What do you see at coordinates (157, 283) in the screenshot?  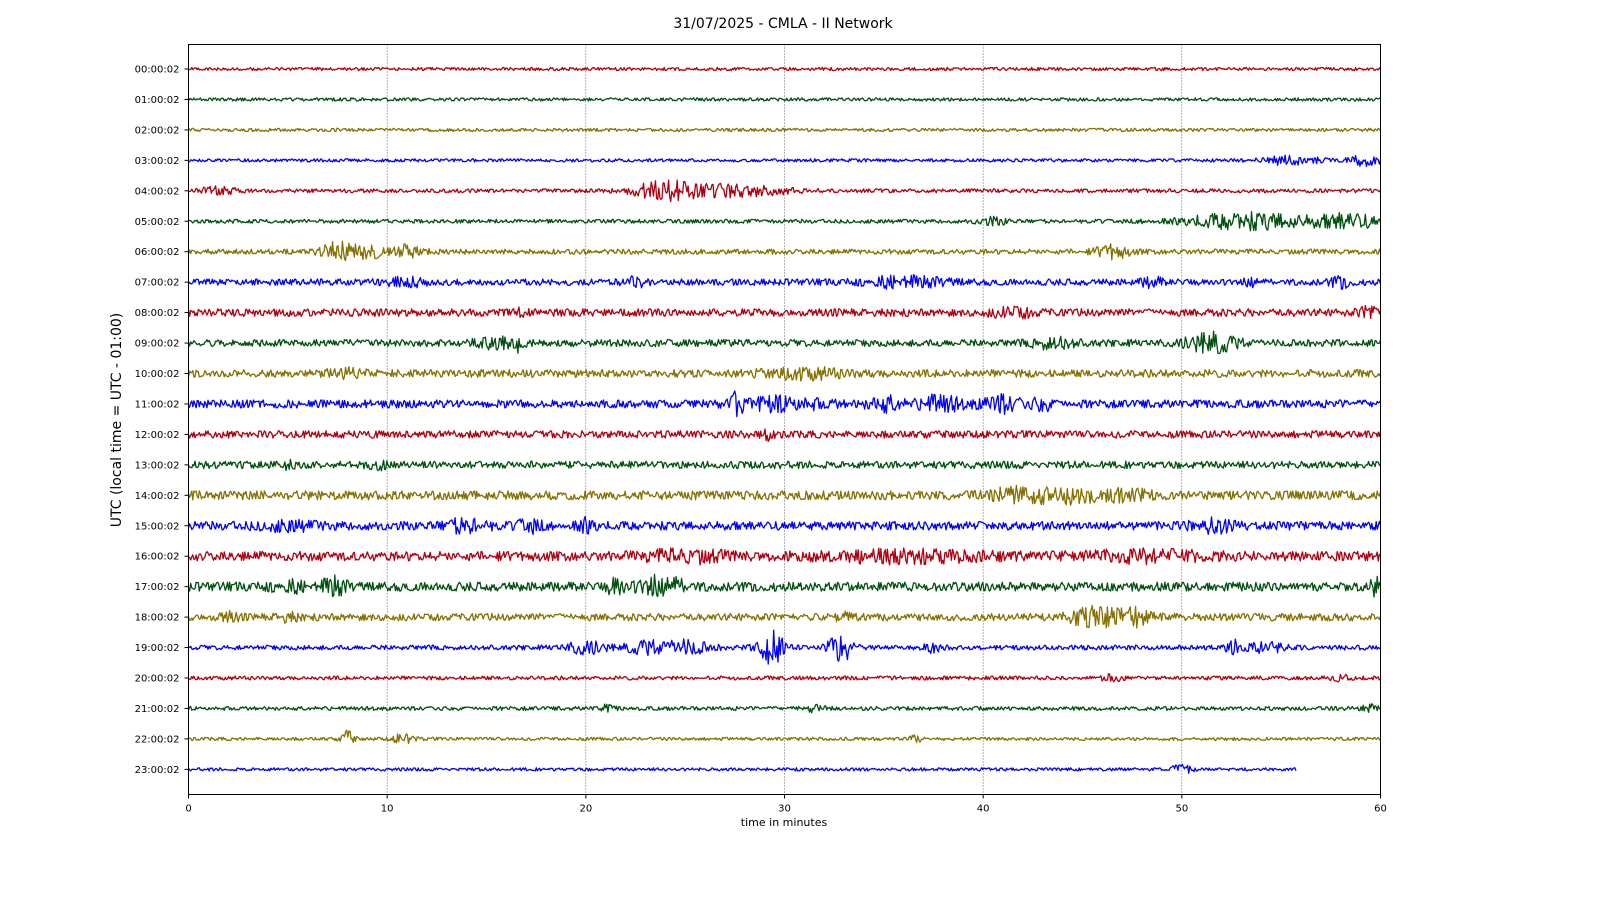 I see `y-tick-label: 07:00:02` at bounding box center [157, 283].